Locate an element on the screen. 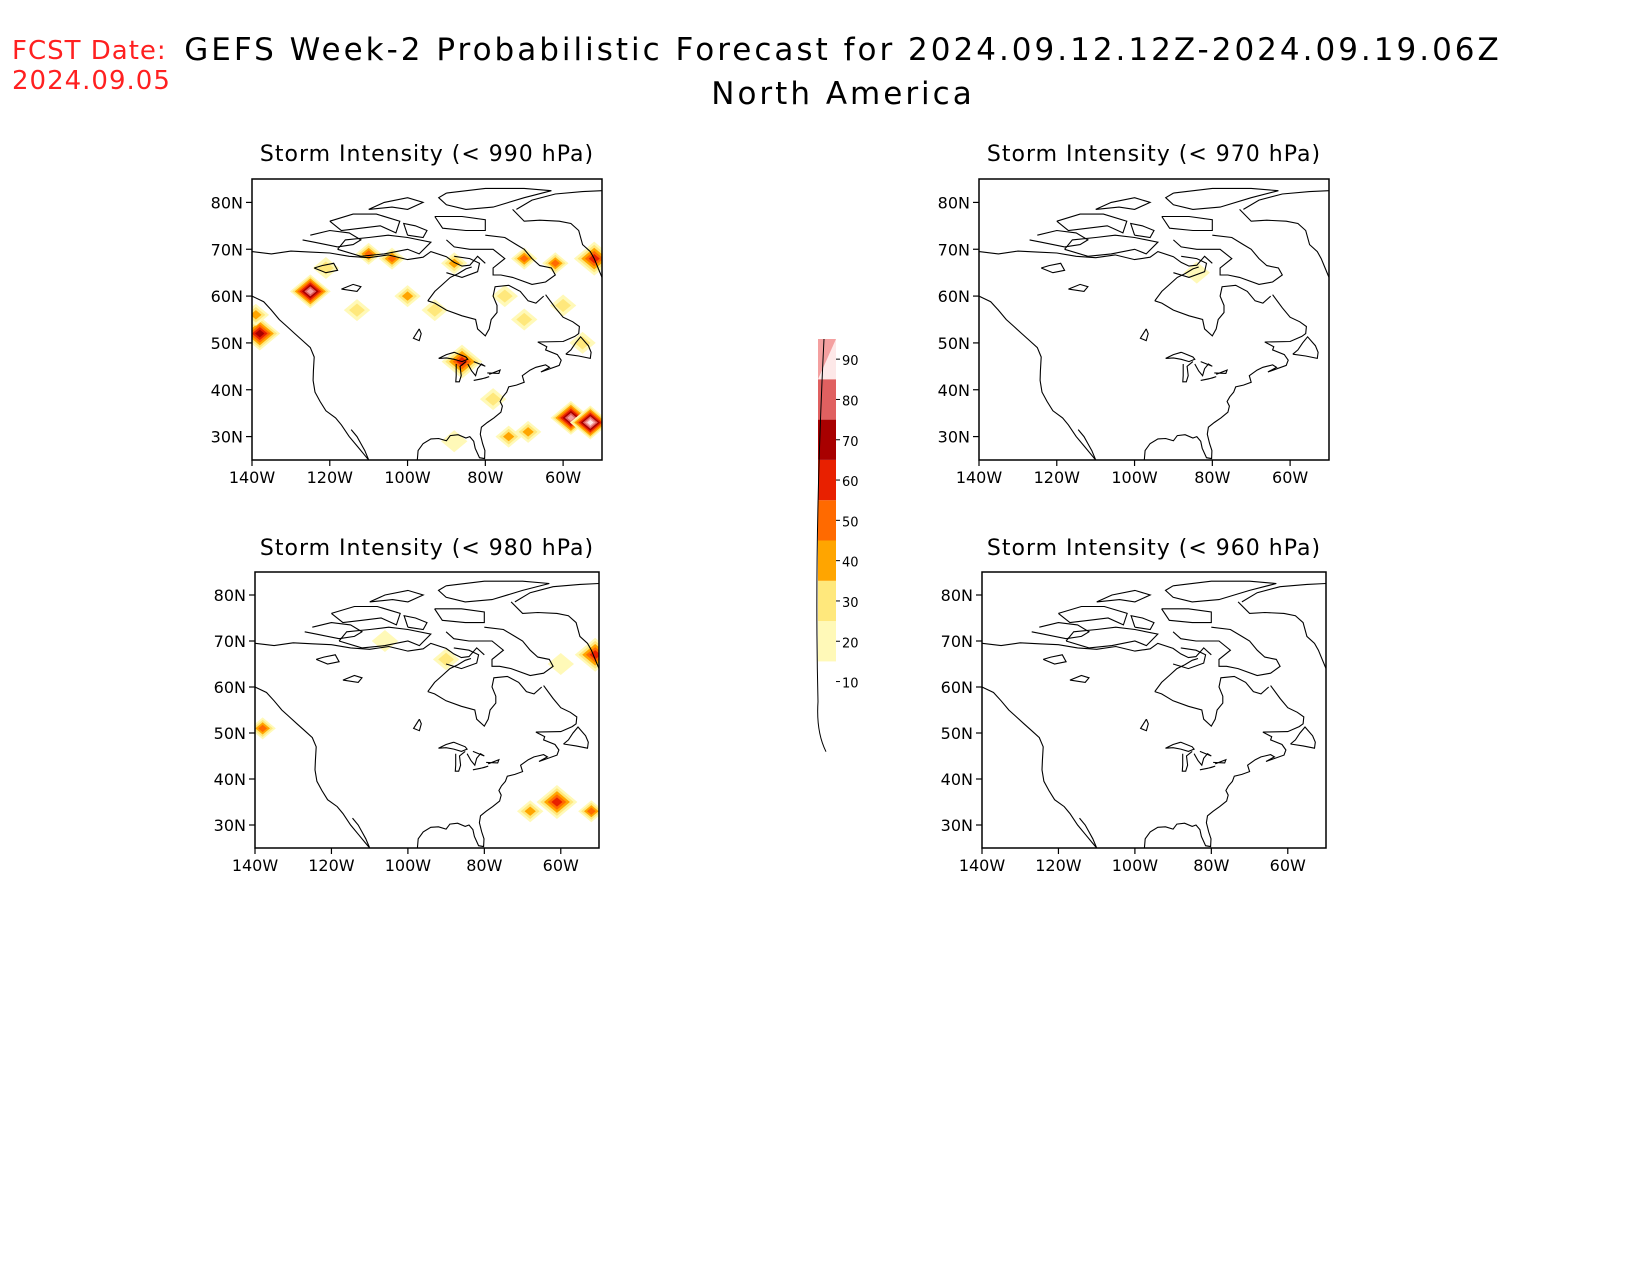 The image size is (1650, 1275). colorbar-label: 80 is located at coordinates (850, 401).